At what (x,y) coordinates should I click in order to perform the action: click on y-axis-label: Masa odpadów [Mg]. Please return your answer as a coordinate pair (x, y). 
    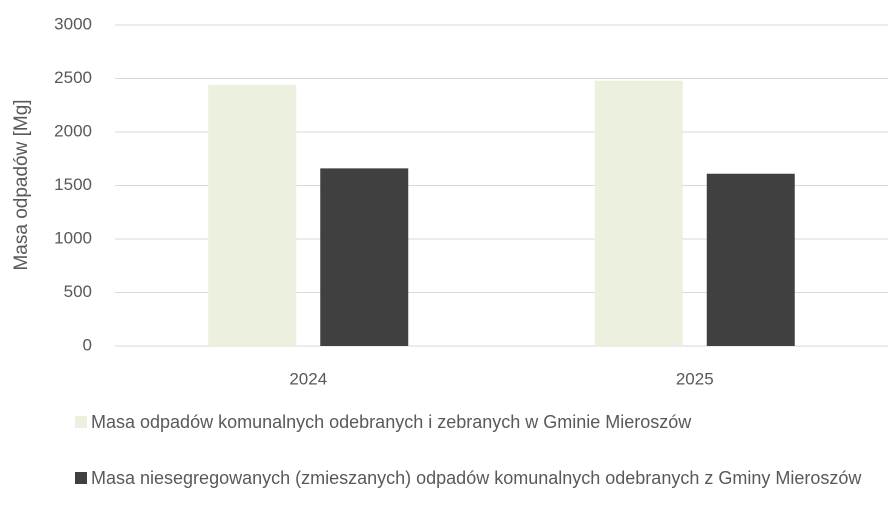
    Looking at the image, I should click on (21, 184).